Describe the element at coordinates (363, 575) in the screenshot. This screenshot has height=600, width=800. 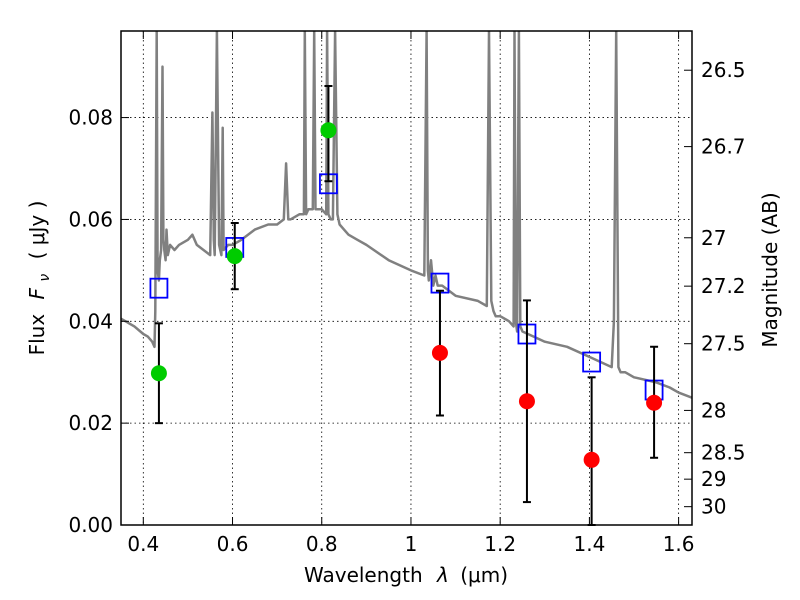
I see `x-axis-label-text: Wavelength` at that location.